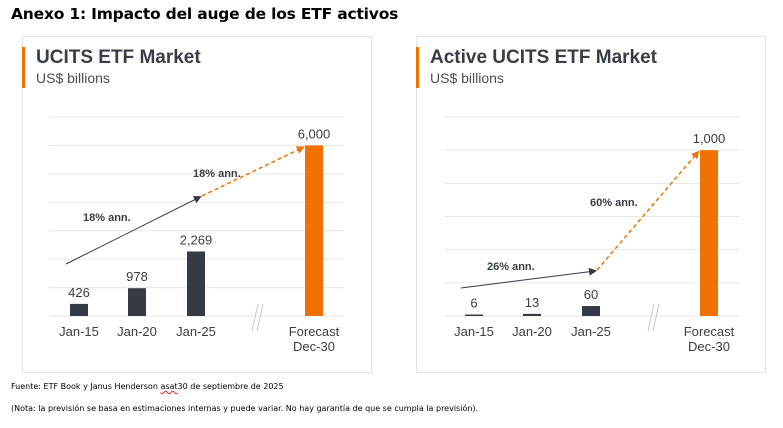  Describe the element at coordinates (511, 267) in the screenshot. I see `growth-annotation: 26% ann.` at that location.